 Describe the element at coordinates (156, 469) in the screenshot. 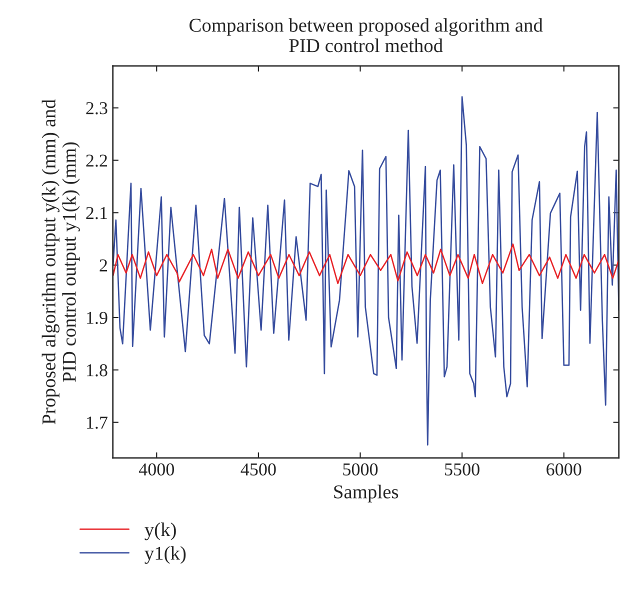

I see `x-tick-label: 4000` at that location.